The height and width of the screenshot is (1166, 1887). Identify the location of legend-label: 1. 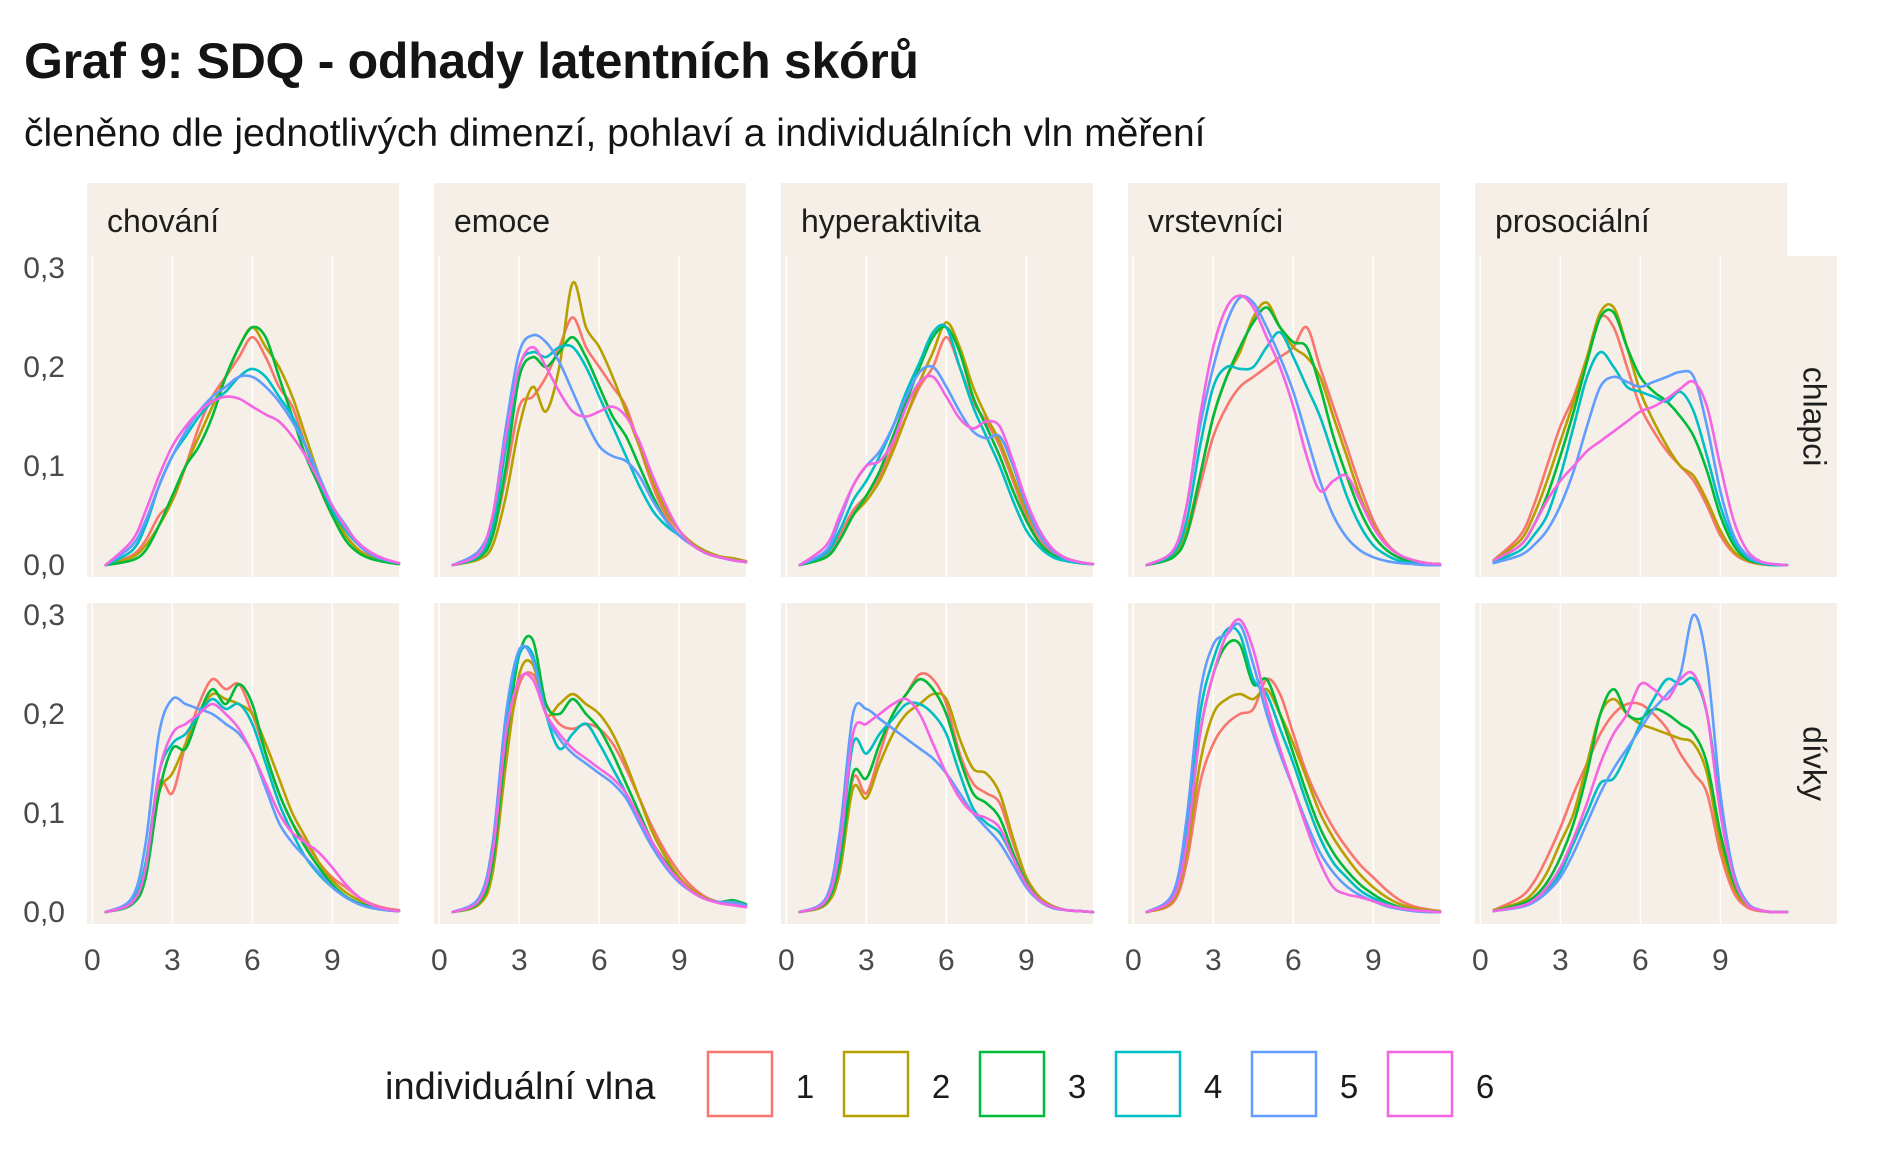
(805, 1086).